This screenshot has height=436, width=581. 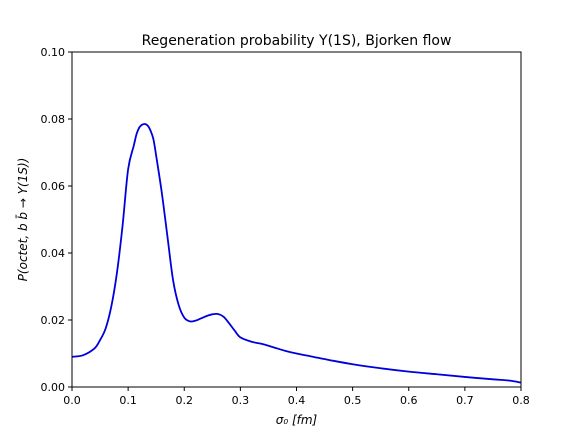 What do you see at coordinates (56, 220) in the screenshot?
I see `y-axis: 0.00 0.02 0.04 0.06 0.08 0.10` at bounding box center [56, 220].